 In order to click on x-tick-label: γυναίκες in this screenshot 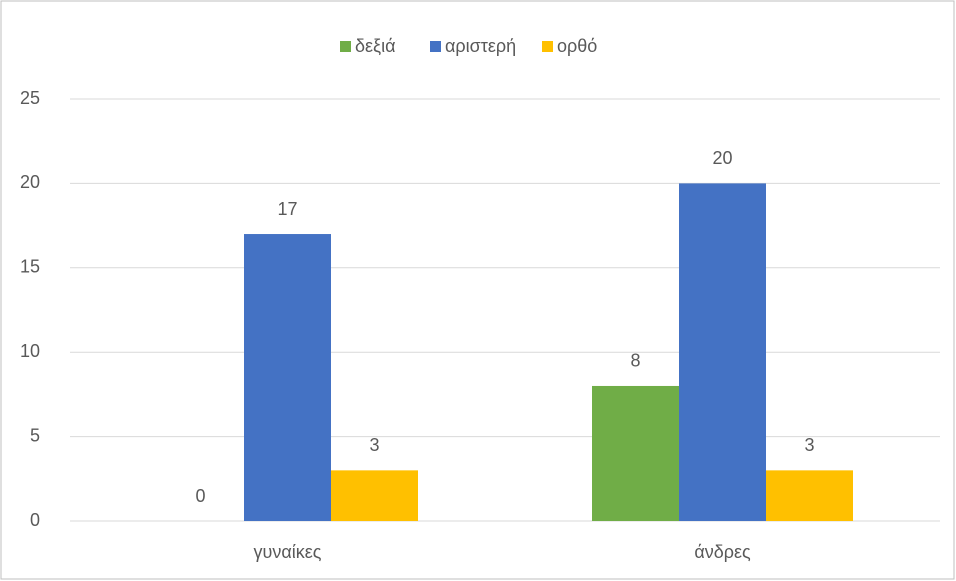, I will do `click(288, 552)`.